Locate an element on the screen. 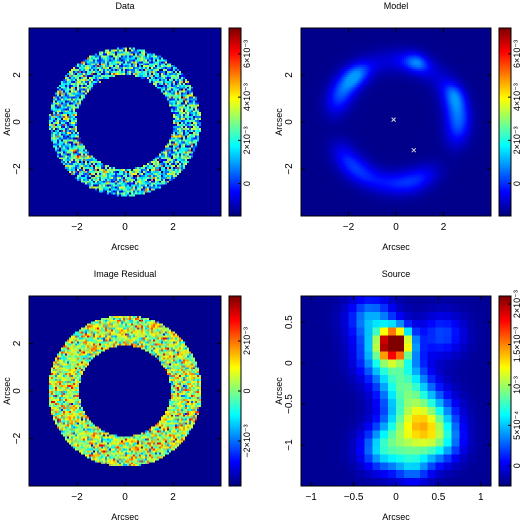 Image resolution: width=529 pixels, height=521 pixels. y-tick-label: −0.5 is located at coordinates (289, 404).